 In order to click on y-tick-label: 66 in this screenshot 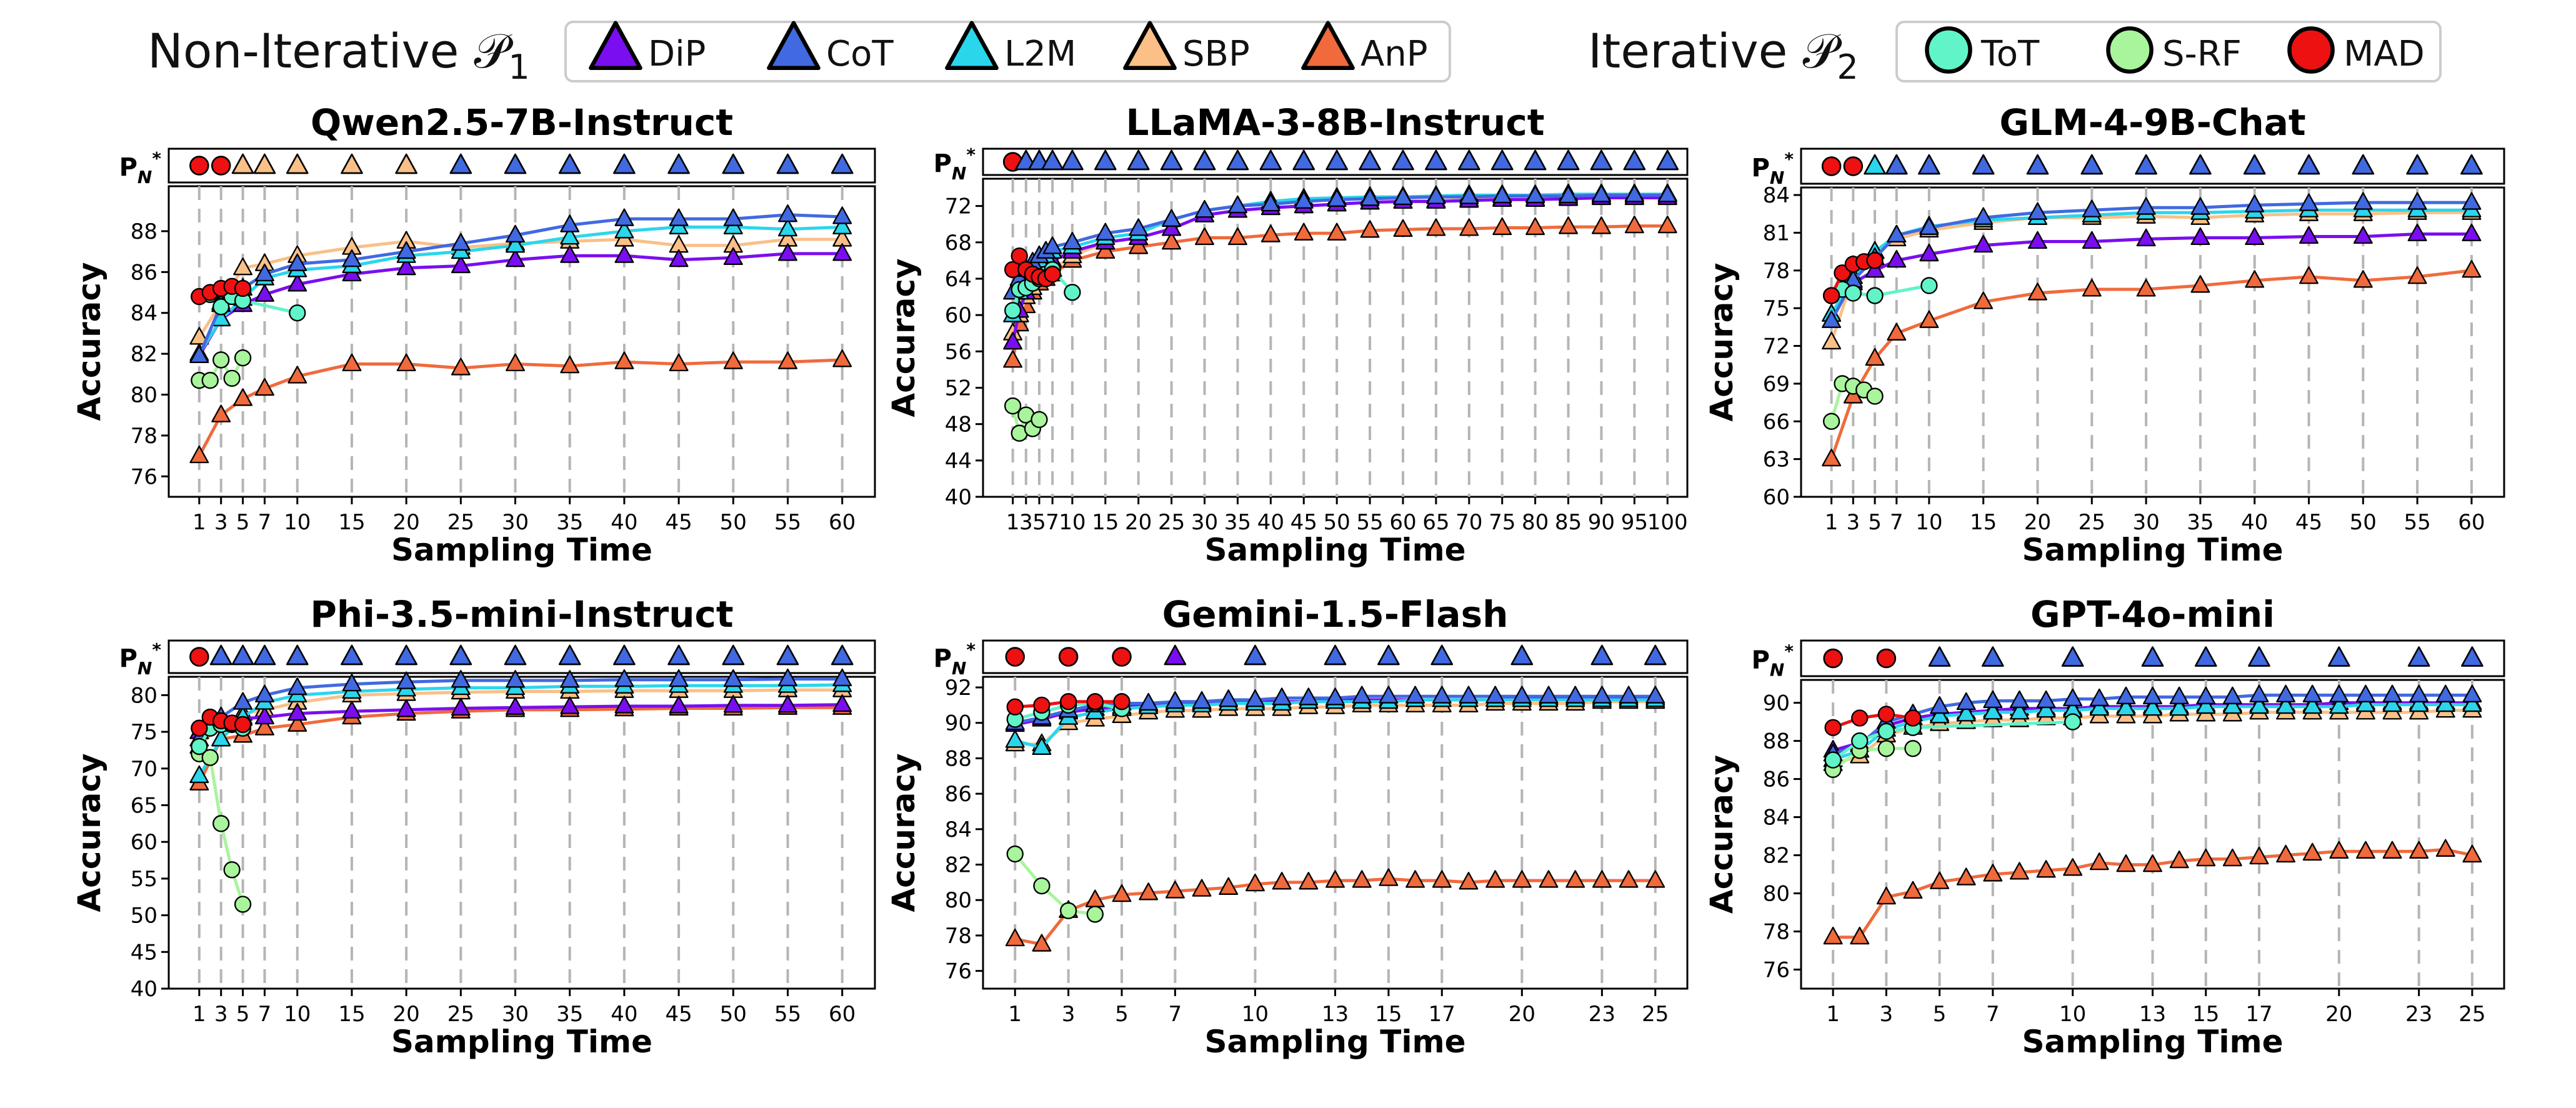, I will do `click(1776, 422)`.